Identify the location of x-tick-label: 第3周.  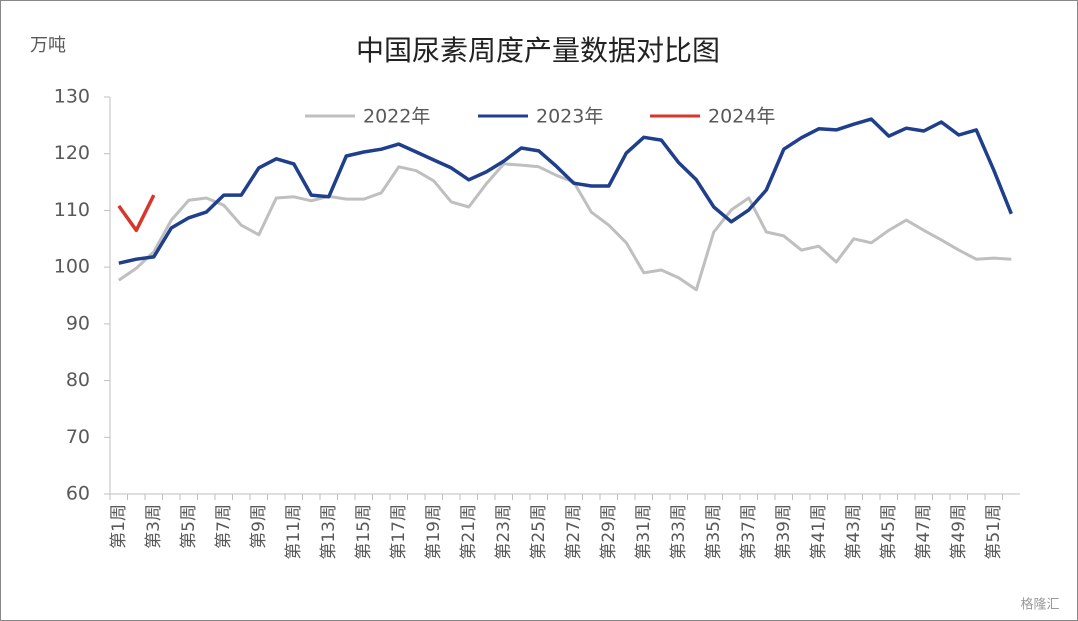
(154, 526).